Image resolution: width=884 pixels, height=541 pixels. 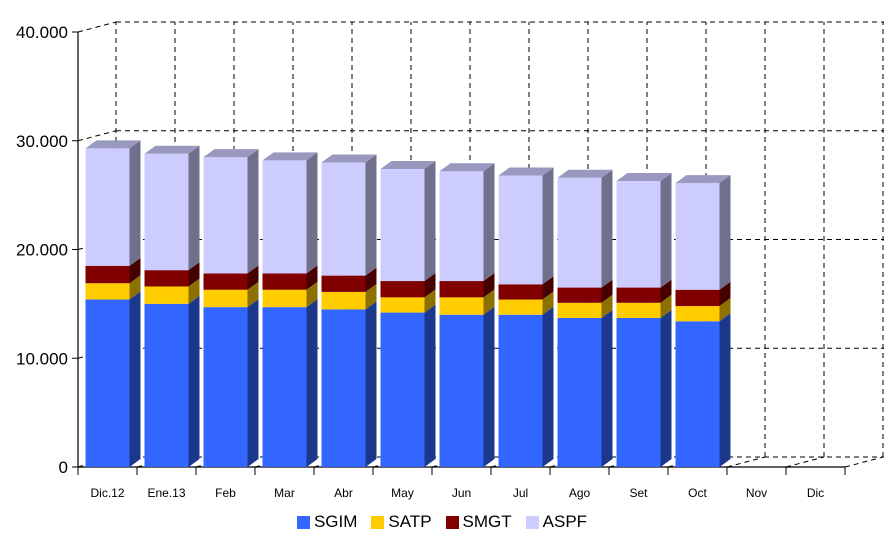 I want to click on grid-depth-line, so click(x=97, y=27).